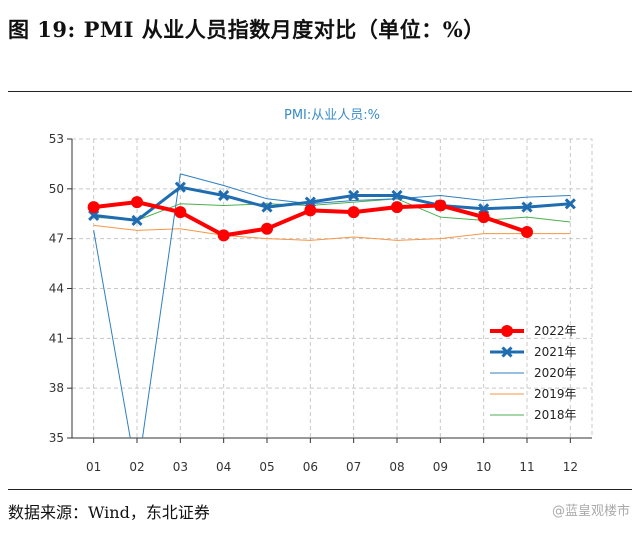  I want to click on y-tick-label: 41, so click(56, 338).